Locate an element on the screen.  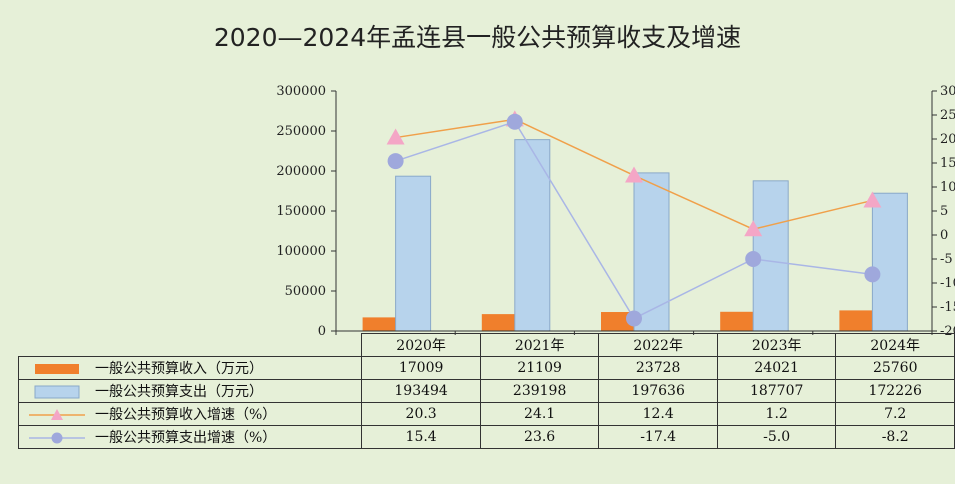
table-cell: 12.4 is located at coordinates (658, 414).